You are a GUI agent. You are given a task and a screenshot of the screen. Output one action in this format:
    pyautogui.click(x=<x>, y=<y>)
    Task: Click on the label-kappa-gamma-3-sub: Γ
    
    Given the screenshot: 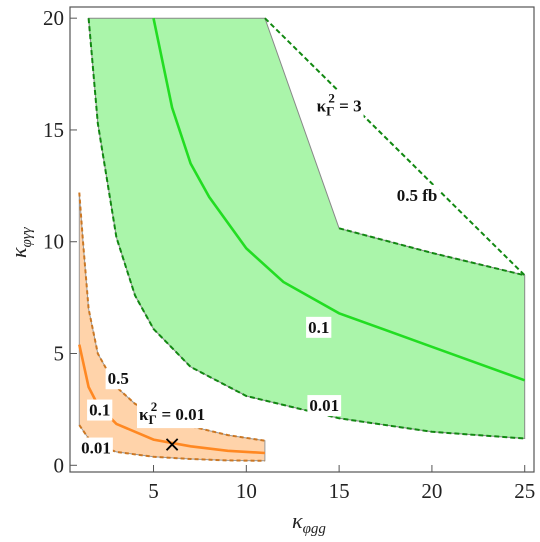 What is the action you would take?
    pyautogui.click(x=330, y=111)
    